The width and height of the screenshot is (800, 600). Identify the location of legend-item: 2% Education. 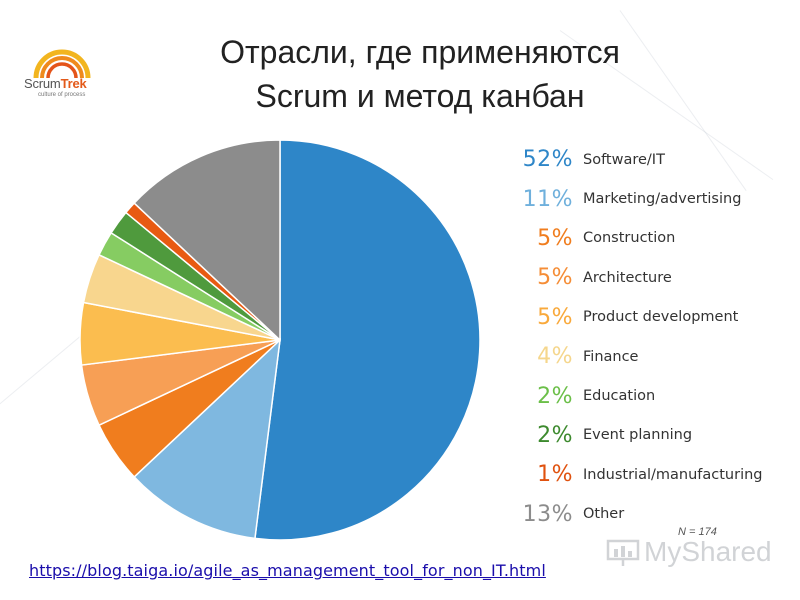
(650, 395).